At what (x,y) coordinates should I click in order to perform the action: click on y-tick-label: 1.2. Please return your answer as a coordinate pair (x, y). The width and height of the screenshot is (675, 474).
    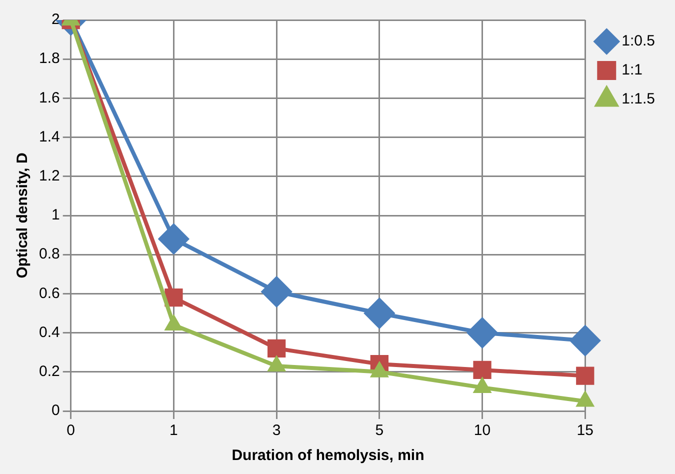
    Looking at the image, I should click on (49, 176).